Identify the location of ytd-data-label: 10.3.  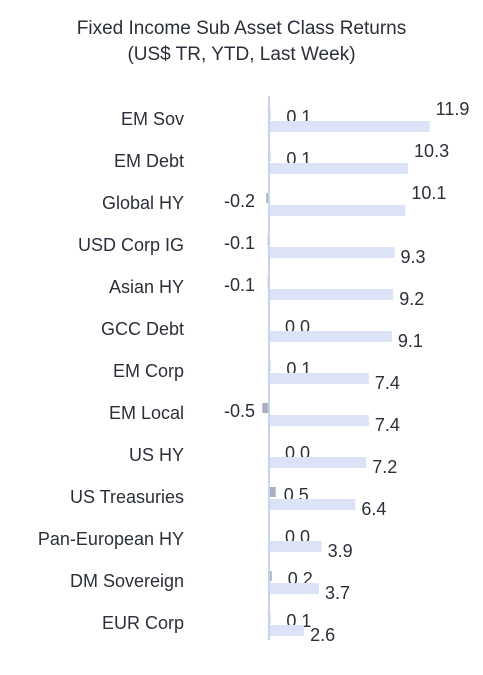
(431, 151).